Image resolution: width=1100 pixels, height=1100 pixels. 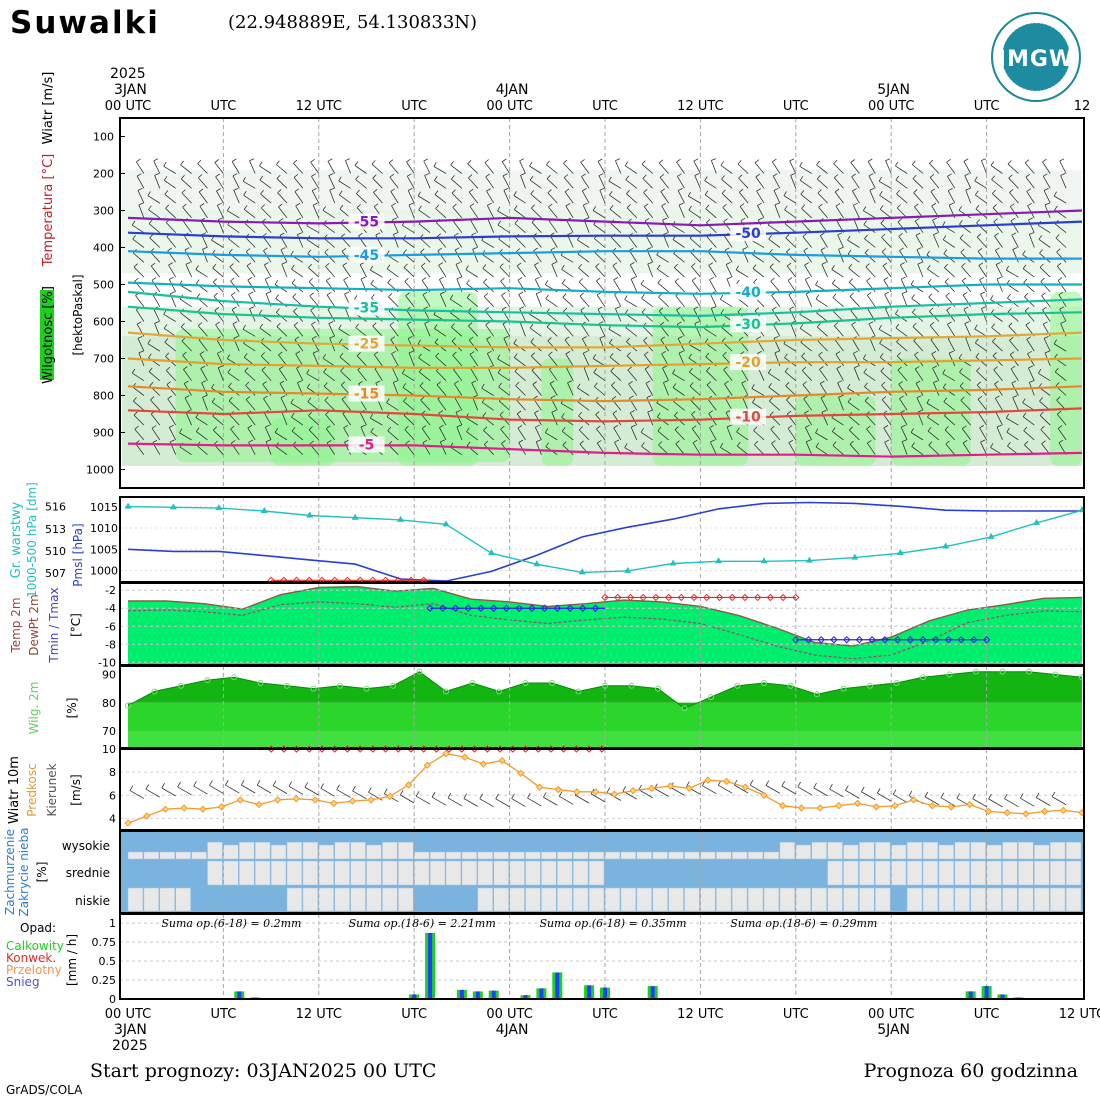 What do you see at coordinates (834, 640) in the screenshot?
I see `tmin-marker` at bounding box center [834, 640].